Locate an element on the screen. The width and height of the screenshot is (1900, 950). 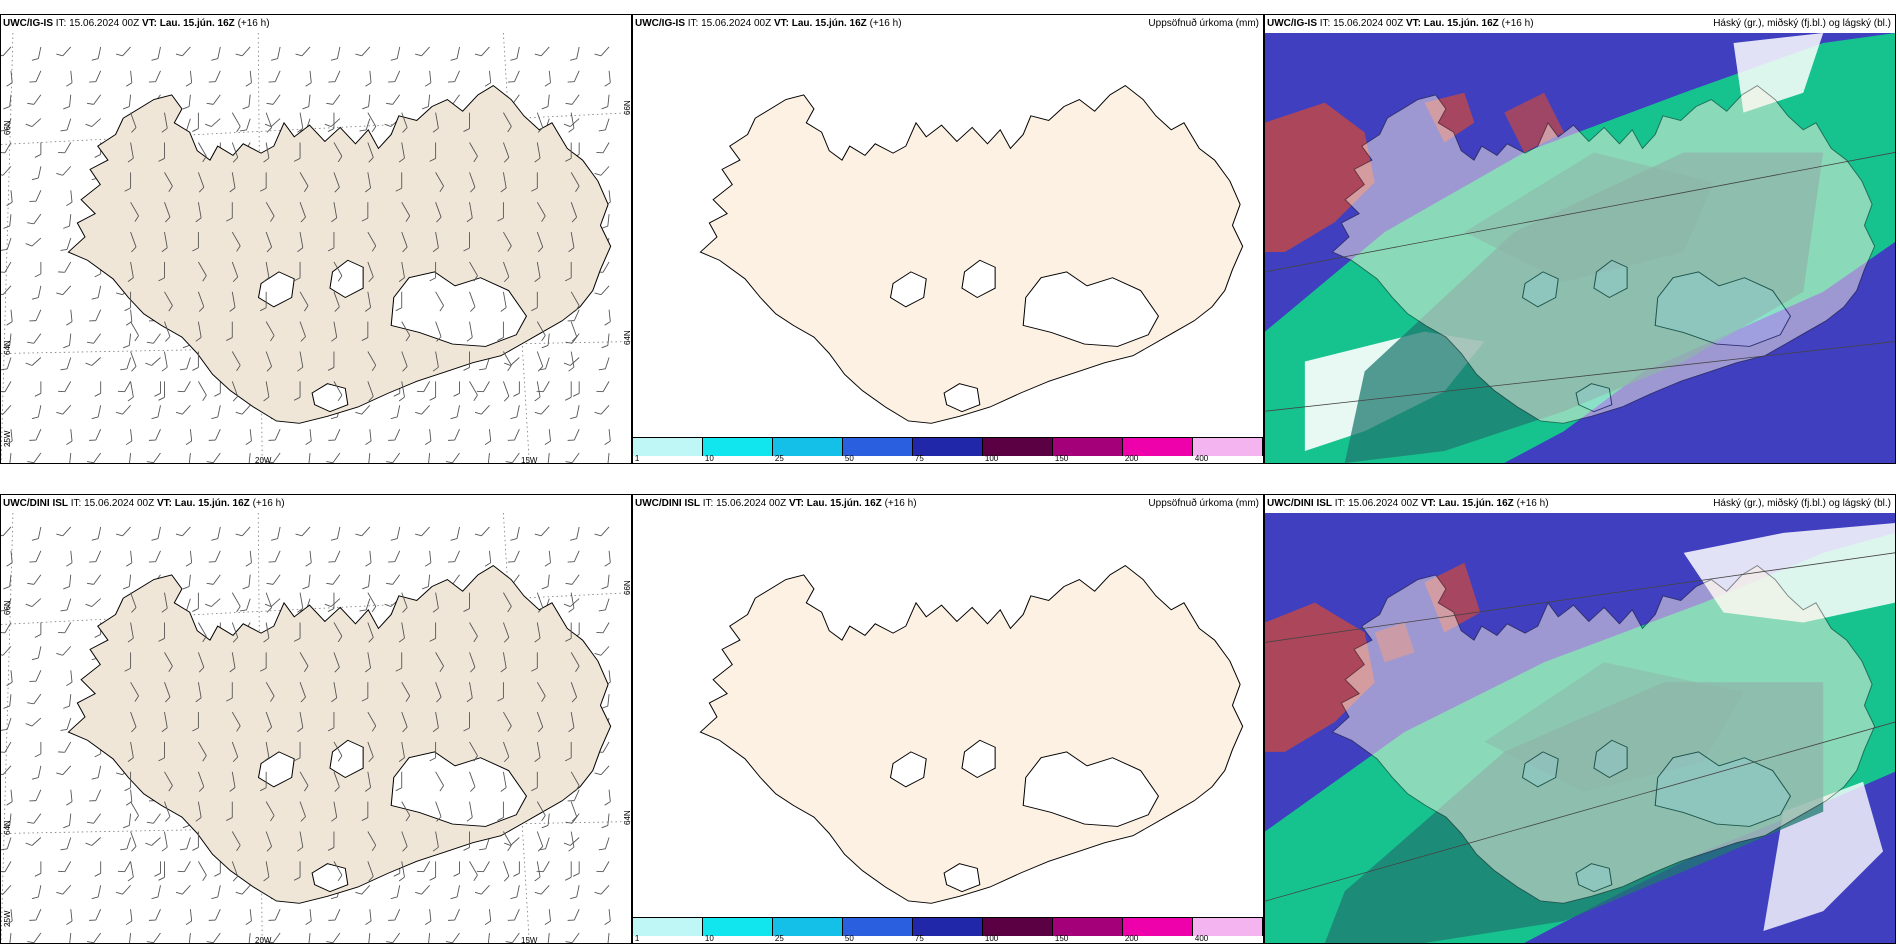
lat-label: 64N is located at coordinates (627, 817).